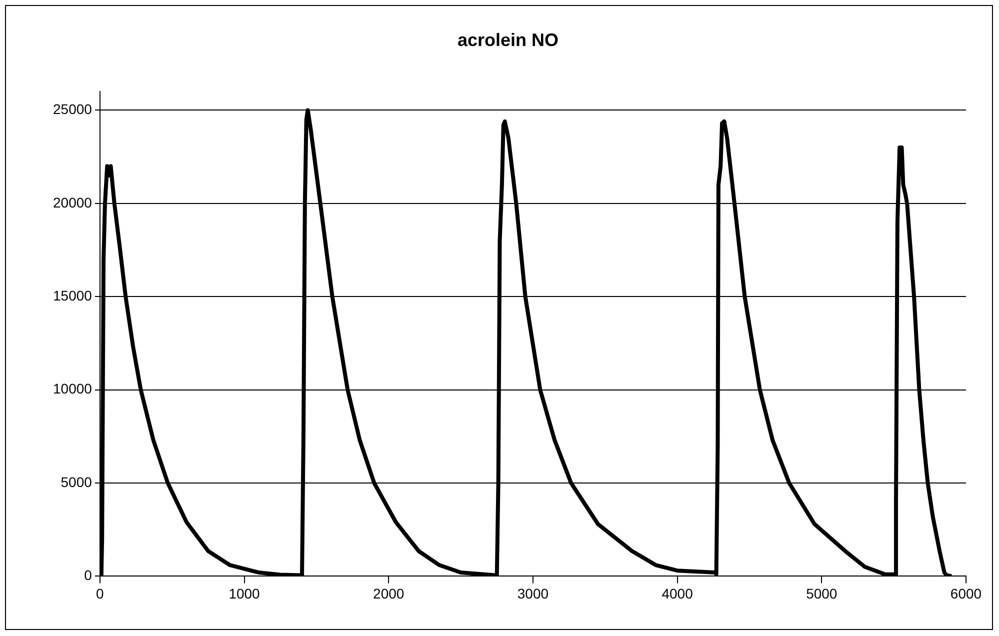 Image resolution: width=999 pixels, height=636 pixels. What do you see at coordinates (244, 593) in the screenshot?
I see `x-tick-label: 1000` at bounding box center [244, 593].